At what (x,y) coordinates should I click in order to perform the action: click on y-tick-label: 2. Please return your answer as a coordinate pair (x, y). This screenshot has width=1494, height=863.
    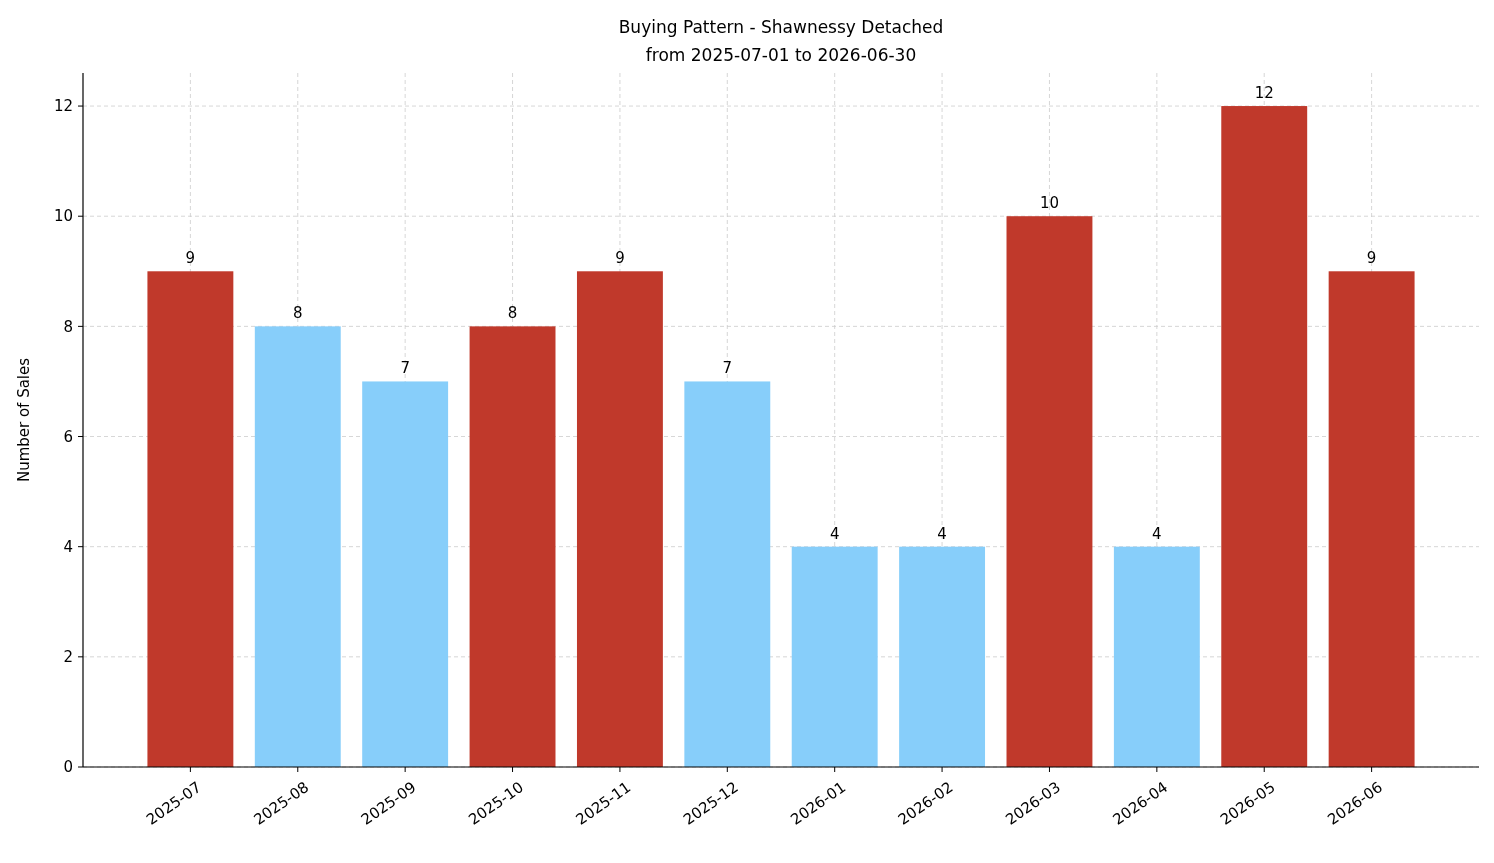
    Looking at the image, I should click on (68, 657).